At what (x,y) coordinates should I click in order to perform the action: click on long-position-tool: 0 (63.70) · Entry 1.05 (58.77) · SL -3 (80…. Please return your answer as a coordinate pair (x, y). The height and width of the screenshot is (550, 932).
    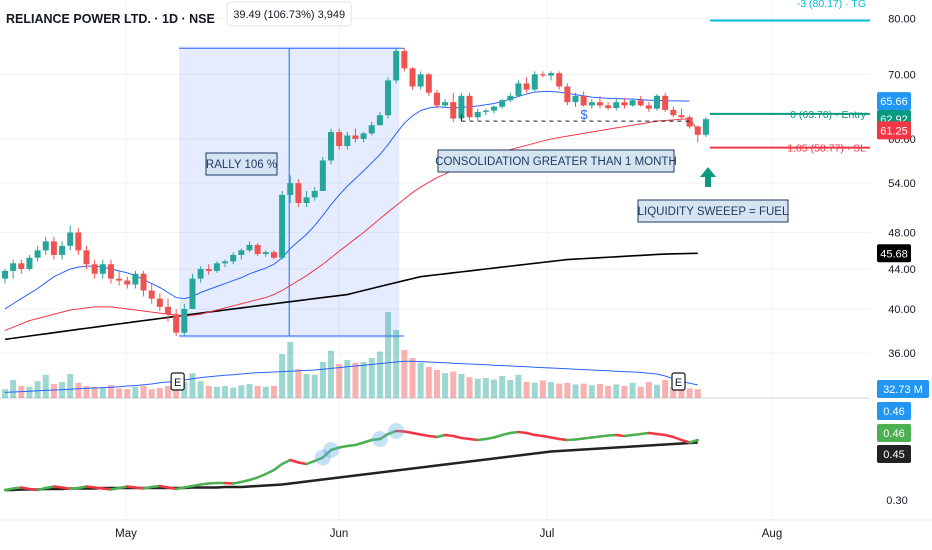
    Looking at the image, I should click on (665, 93).